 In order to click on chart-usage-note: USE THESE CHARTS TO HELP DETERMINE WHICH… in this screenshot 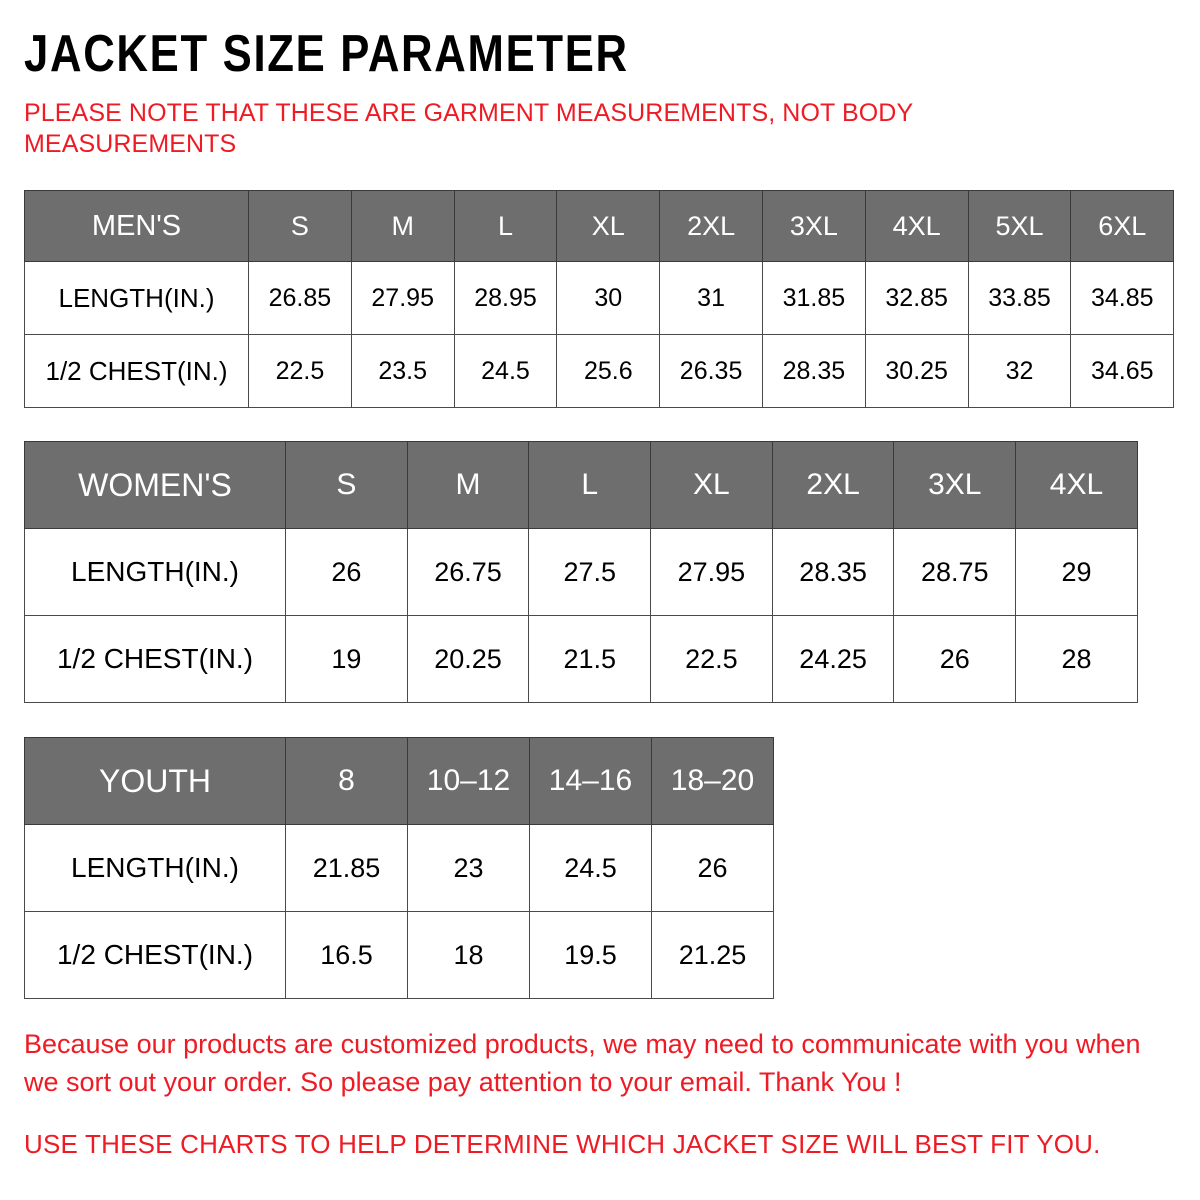, I will do `click(562, 1144)`.